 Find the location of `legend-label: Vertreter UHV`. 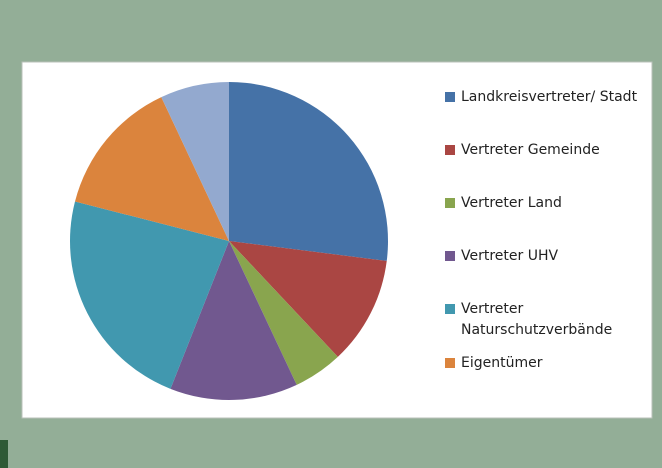

legend-label: Vertreter UHV is located at coordinates (509, 256).